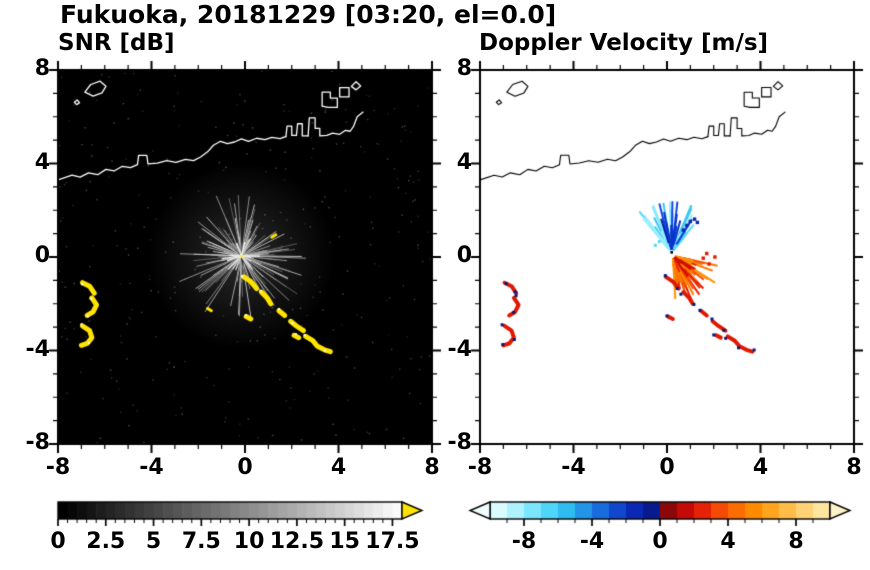 The height and width of the screenshot is (570, 870). I want to click on colorbar-tick-label: -4, so click(592, 541).